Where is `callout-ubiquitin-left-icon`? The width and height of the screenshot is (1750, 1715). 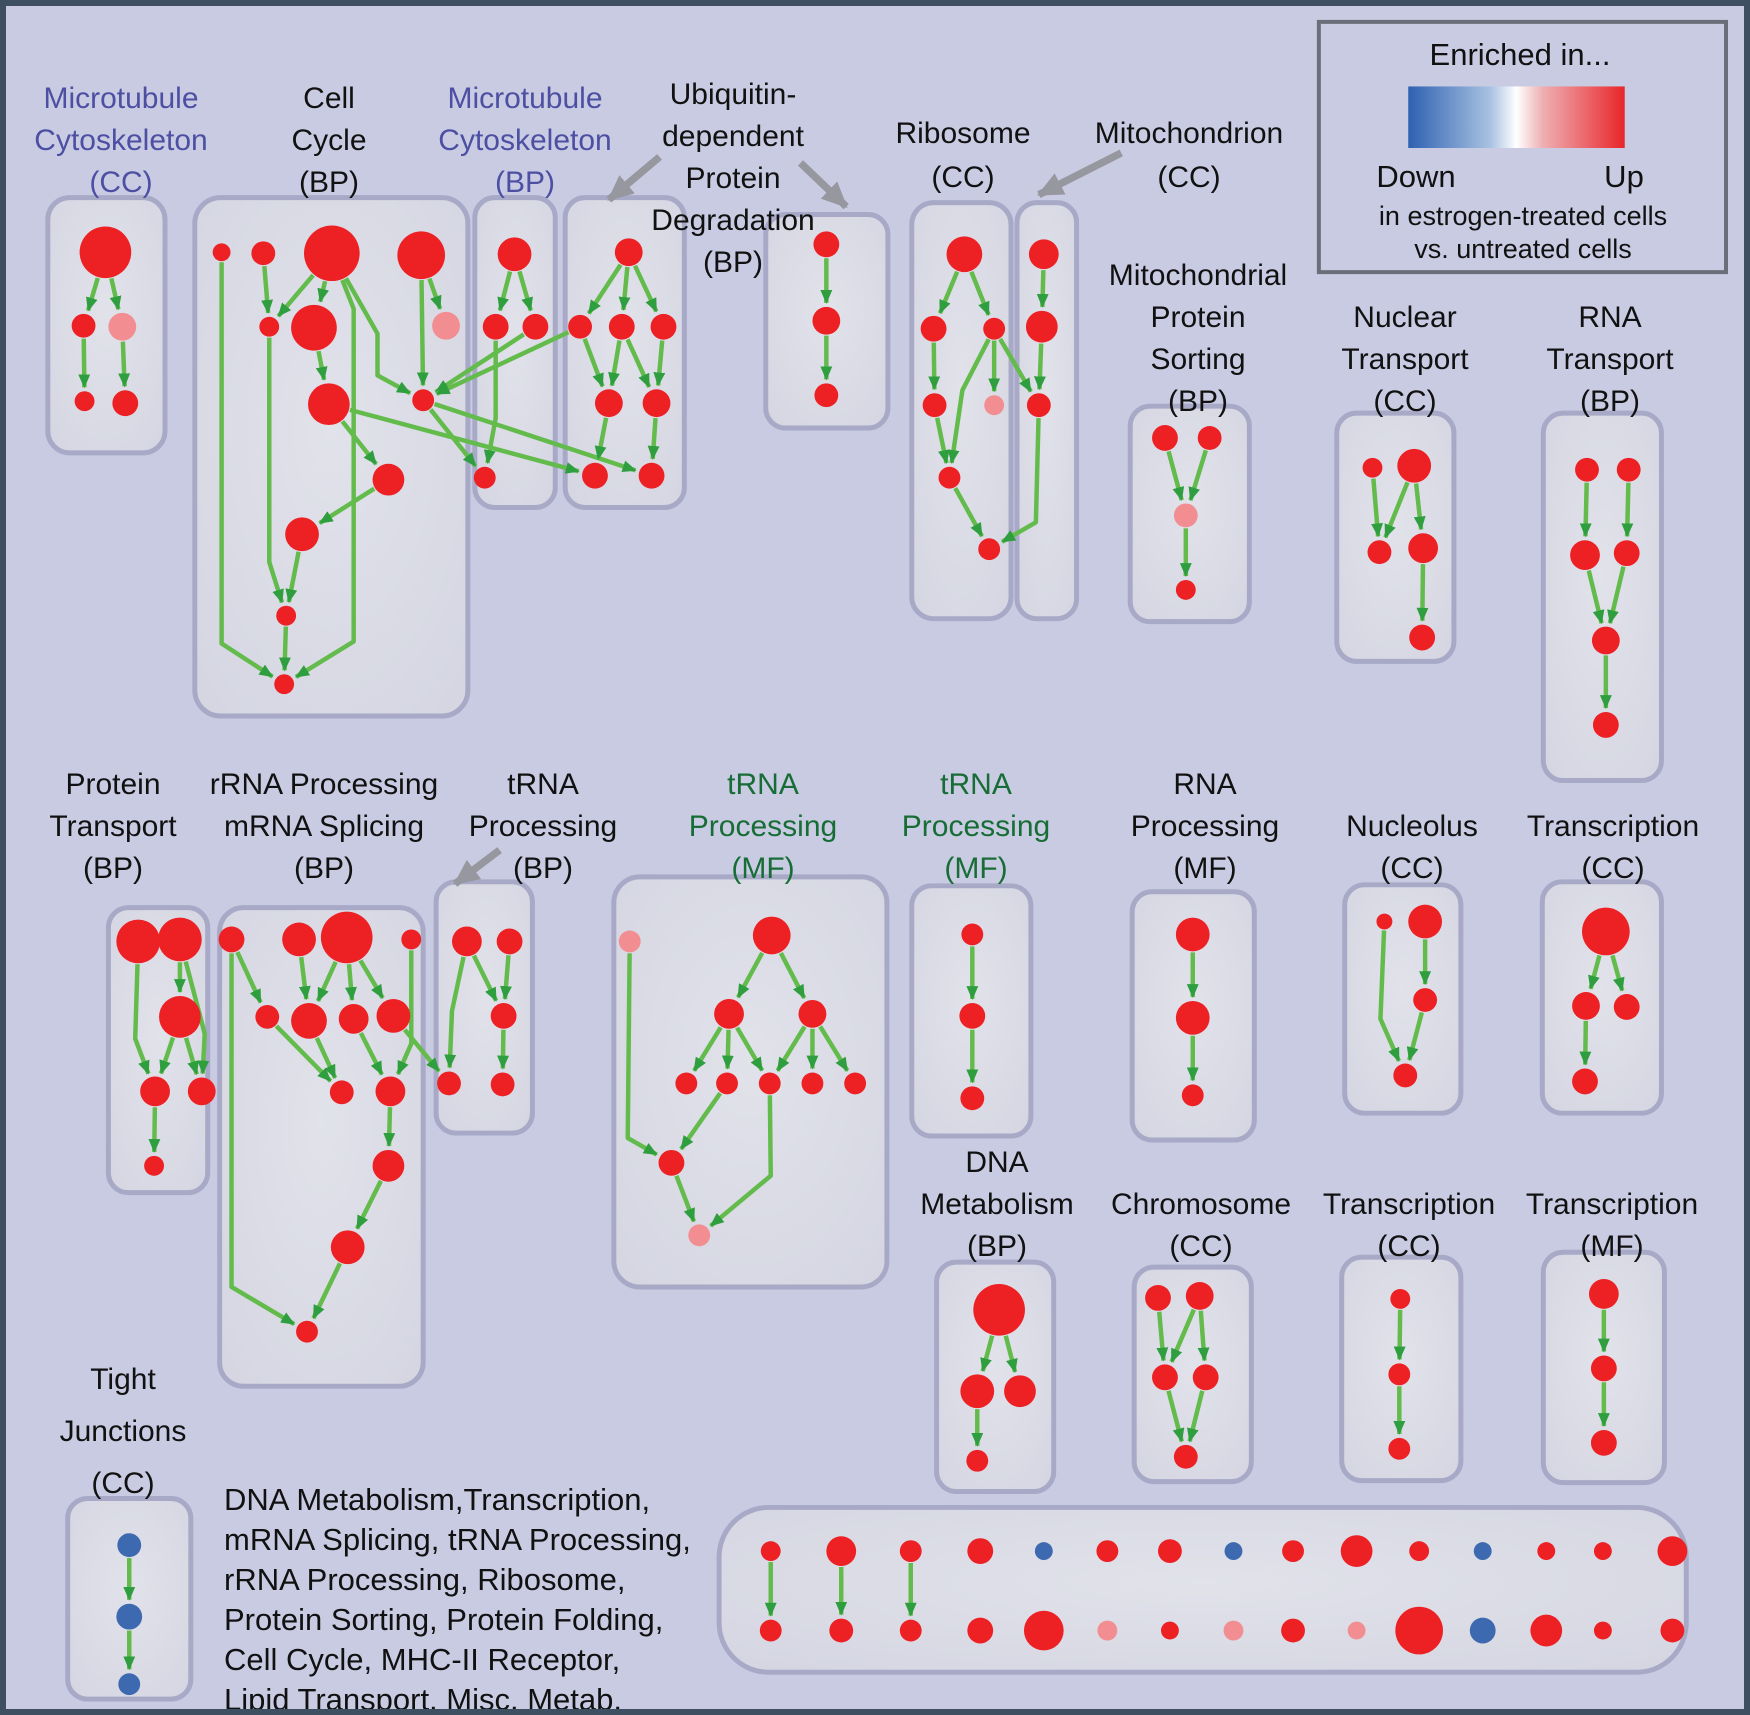
callout-ubiquitin-left-icon is located at coordinates (634, 178).